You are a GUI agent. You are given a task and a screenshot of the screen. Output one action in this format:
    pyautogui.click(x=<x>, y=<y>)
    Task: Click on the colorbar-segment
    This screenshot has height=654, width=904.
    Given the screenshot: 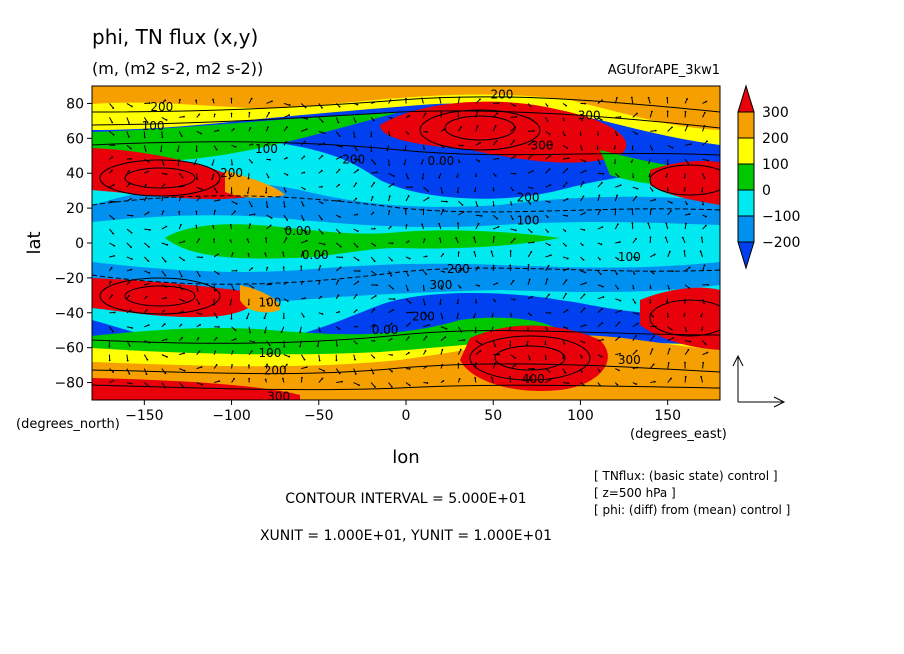 What is the action you would take?
    pyautogui.click(x=746, y=203)
    